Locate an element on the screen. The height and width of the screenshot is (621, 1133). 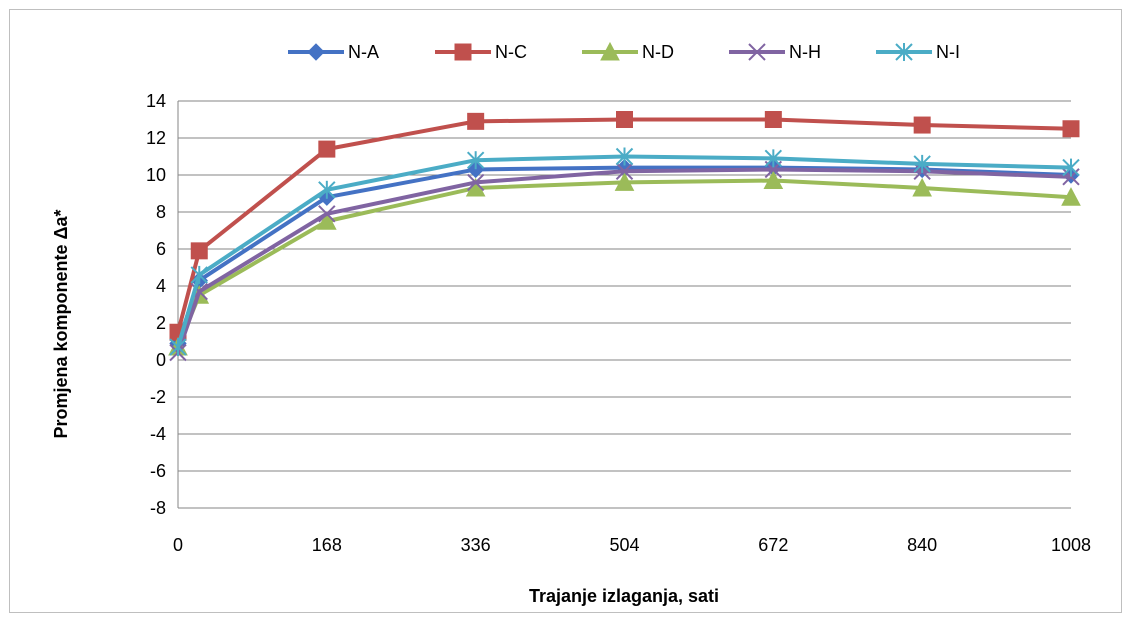
x-tick-label: 504 is located at coordinates (624, 545).